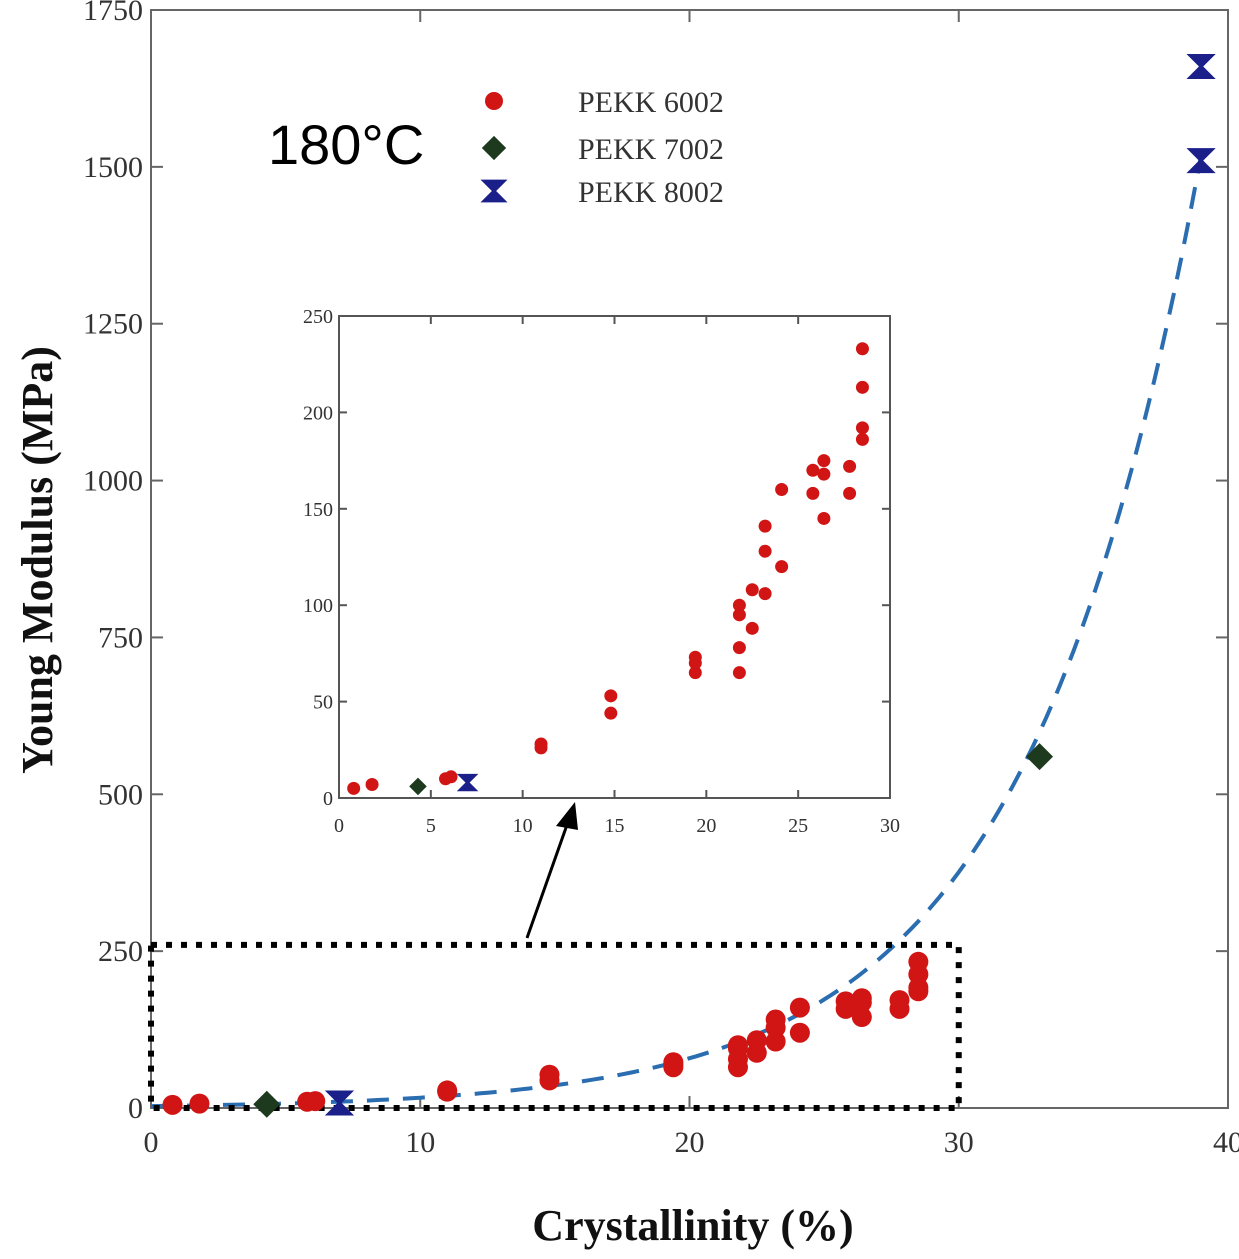 Image resolution: width=1239 pixels, height=1259 pixels. I want to click on inset-x-tick-label: 5, so click(431, 826).